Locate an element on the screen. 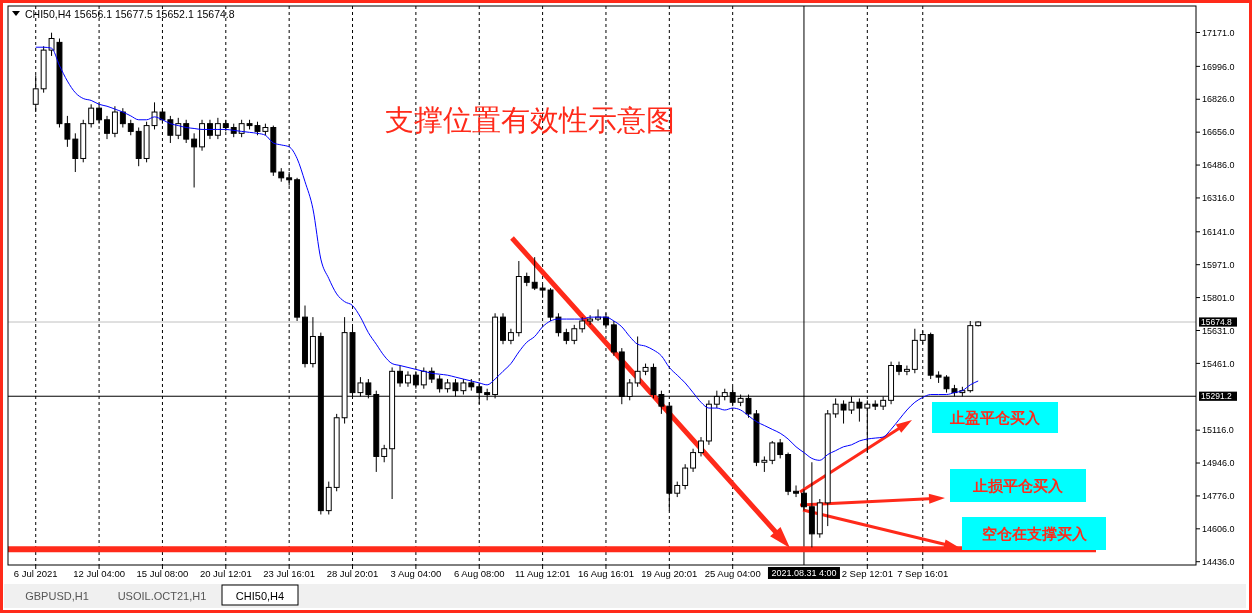 The image size is (1252, 613). x-tick-label: 2 Sep 12:01 is located at coordinates (867, 574).